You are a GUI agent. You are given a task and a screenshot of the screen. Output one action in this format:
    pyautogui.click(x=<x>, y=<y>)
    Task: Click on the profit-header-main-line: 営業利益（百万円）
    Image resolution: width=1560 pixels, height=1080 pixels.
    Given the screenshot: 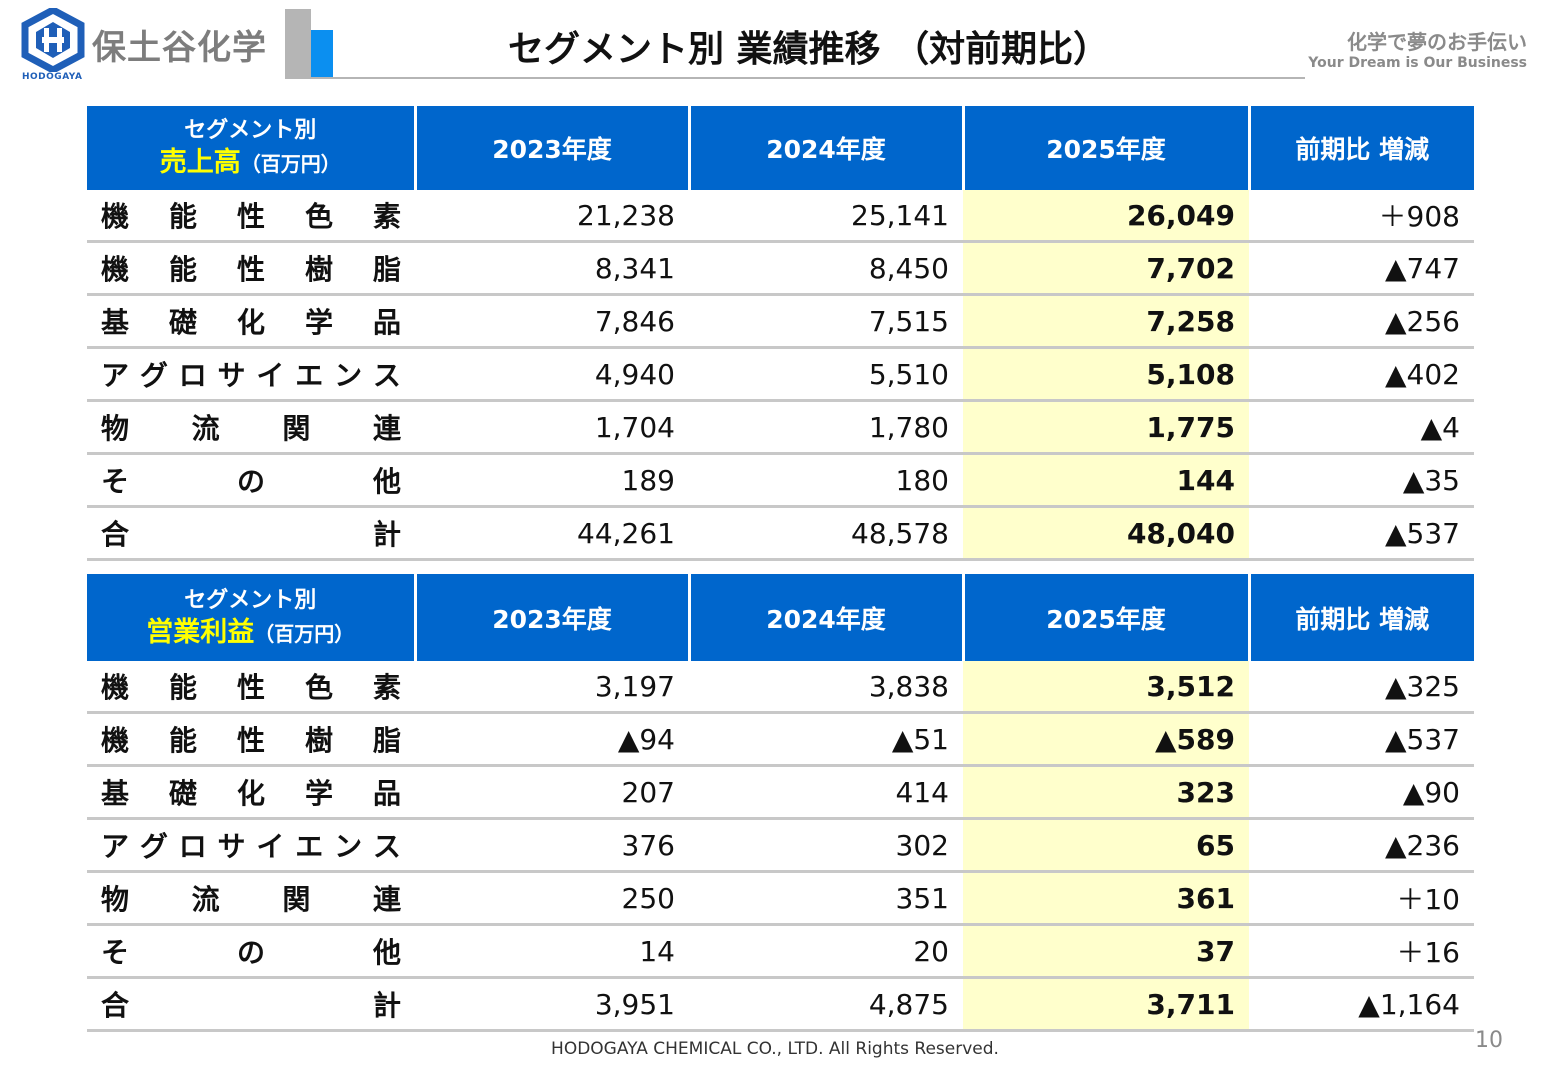 What is the action you would take?
    pyautogui.click(x=250, y=633)
    